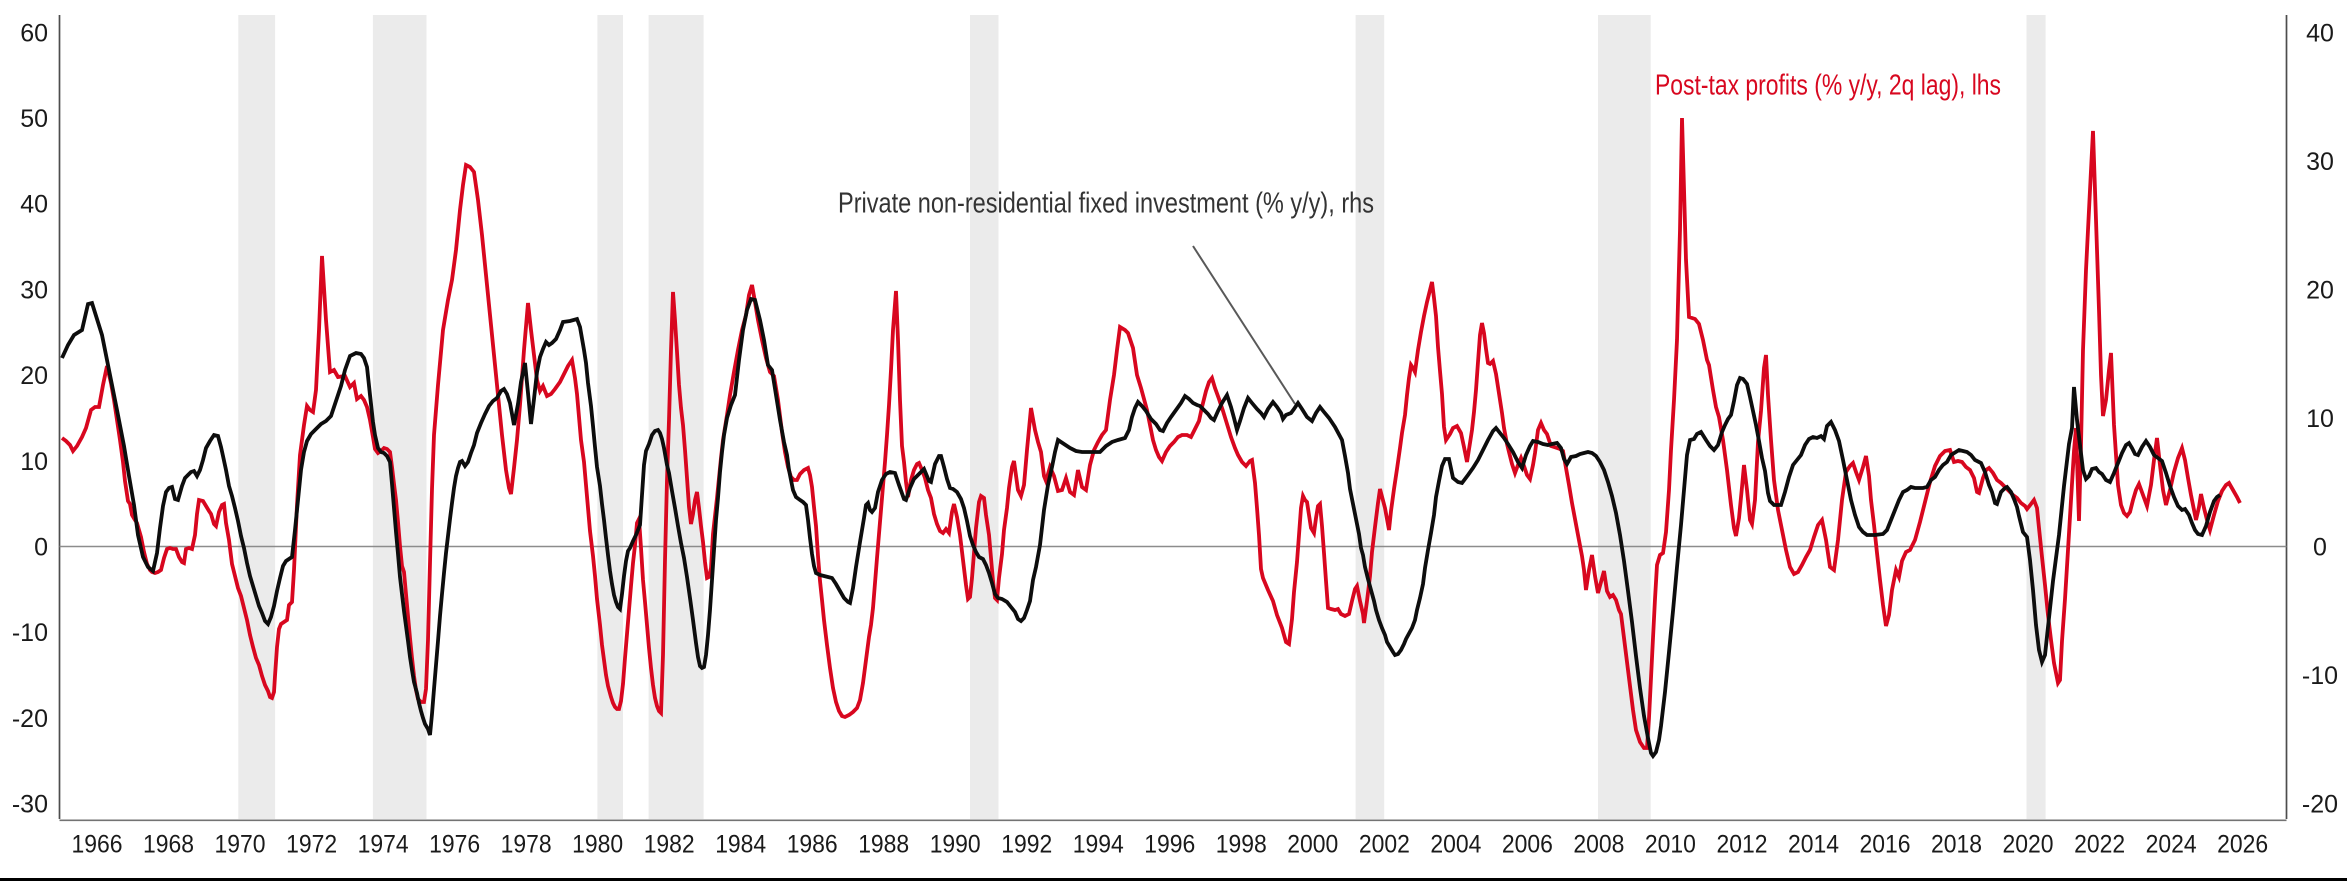 The image size is (2347, 881). I want to click on svg-text: 2024, so click(2171, 845).